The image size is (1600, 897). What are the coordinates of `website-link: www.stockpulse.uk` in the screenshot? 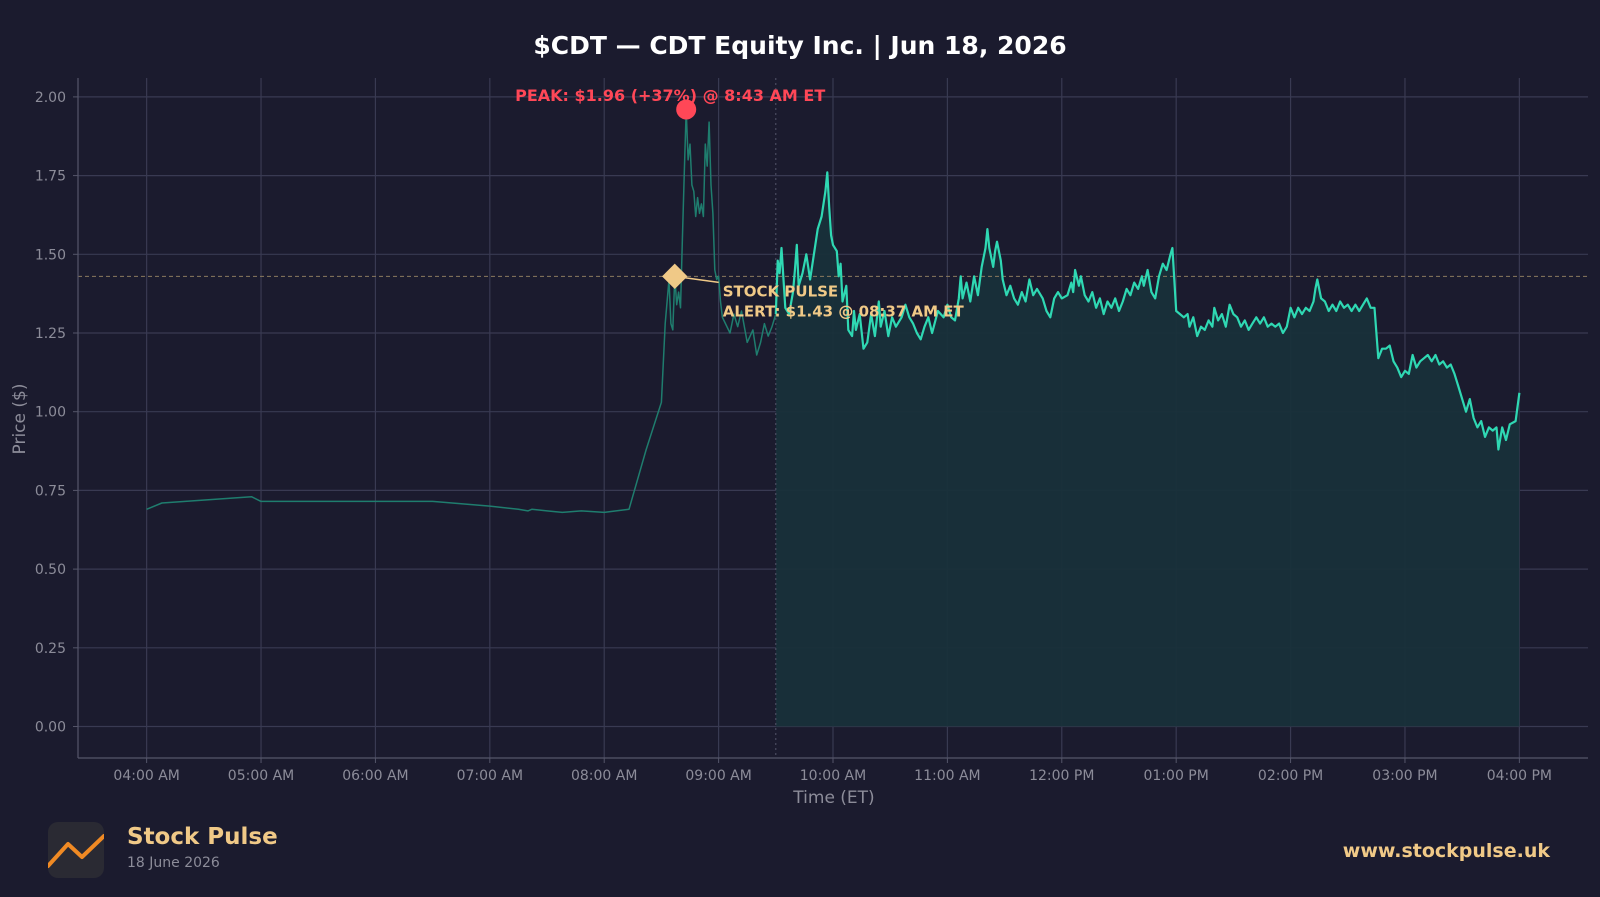 It's located at (1446, 851).